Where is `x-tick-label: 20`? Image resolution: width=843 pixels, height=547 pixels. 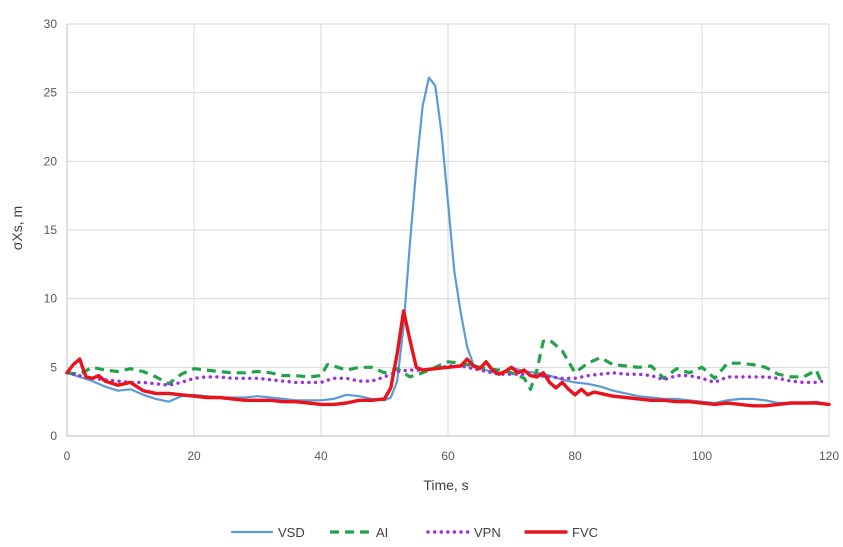
x-tick-label: 20 is located at coordinates (194, 456).